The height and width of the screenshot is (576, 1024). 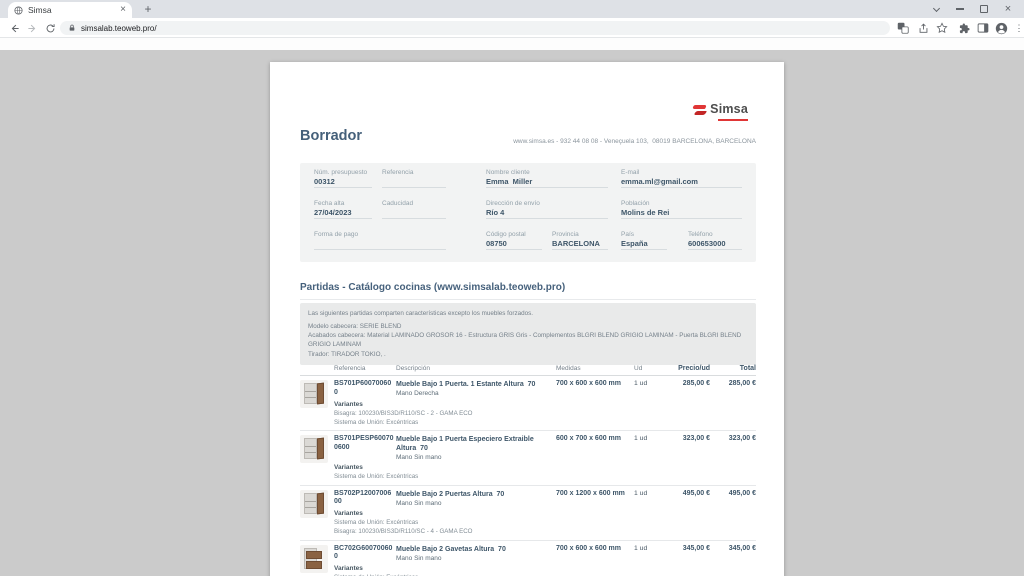 I want to click on field-label: Nombre cliente, so click(x=508, y=172).